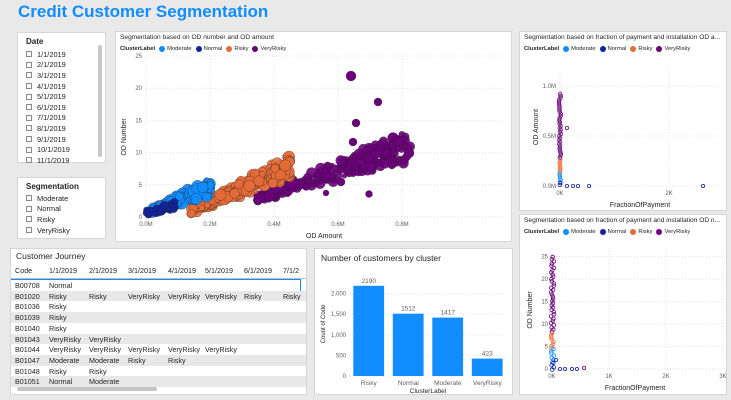  Describe the element at coordinates (48, 75) in the screenshot. I see `date-slicer-item: 3/1/2019` at that location.